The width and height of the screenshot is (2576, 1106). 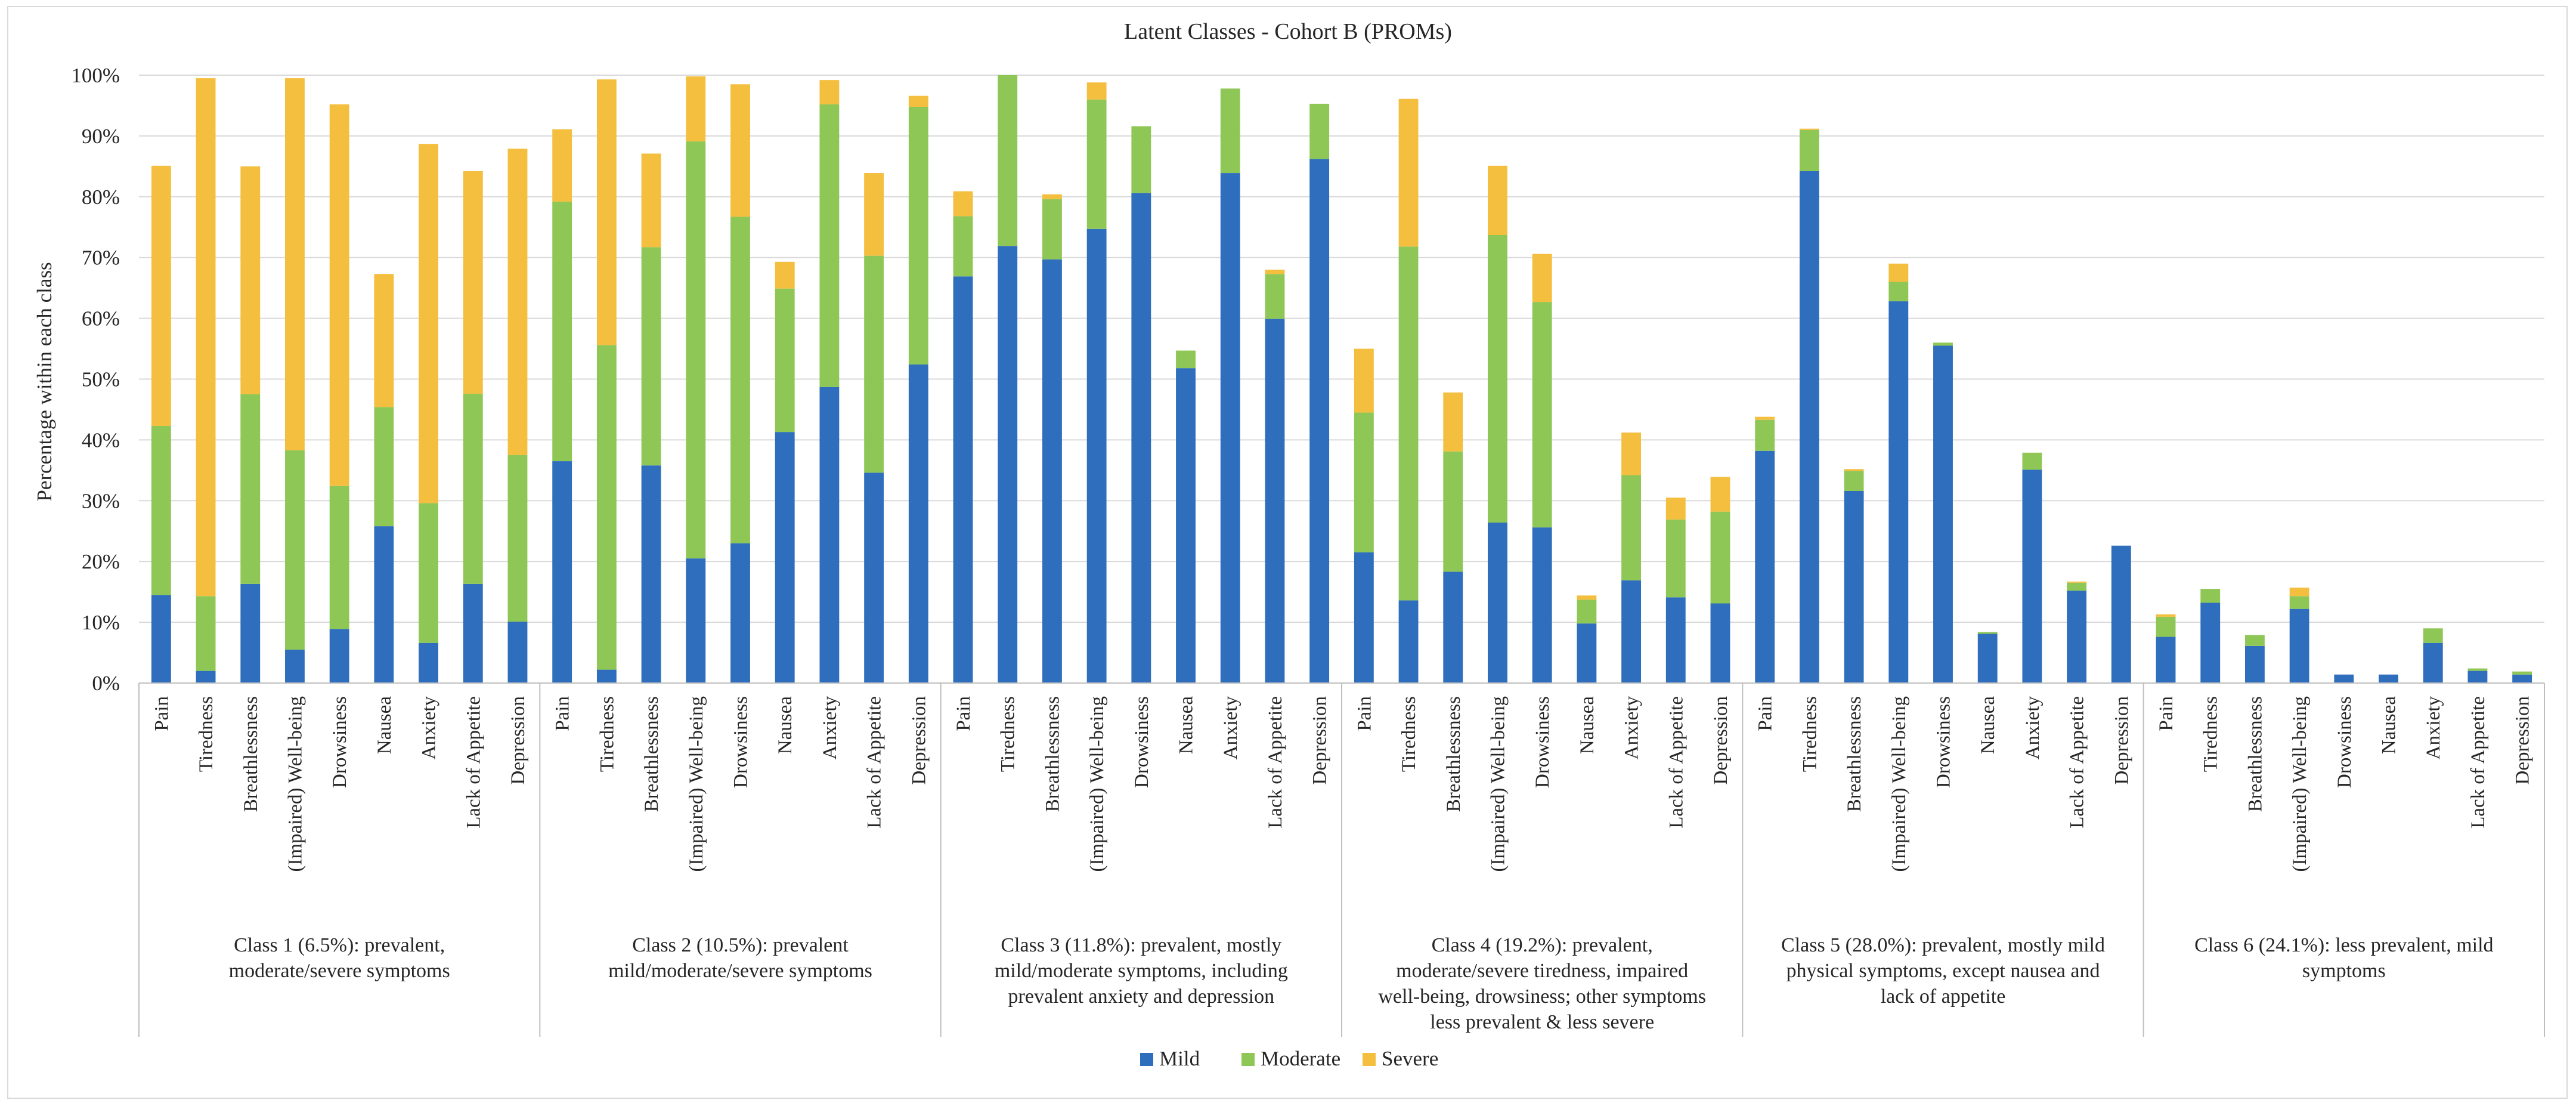 What do you see at coordinates (1180, 1058) in the screenshot?
I see `legend-label-mild: Mild` at bounding box center [1180, 1058].